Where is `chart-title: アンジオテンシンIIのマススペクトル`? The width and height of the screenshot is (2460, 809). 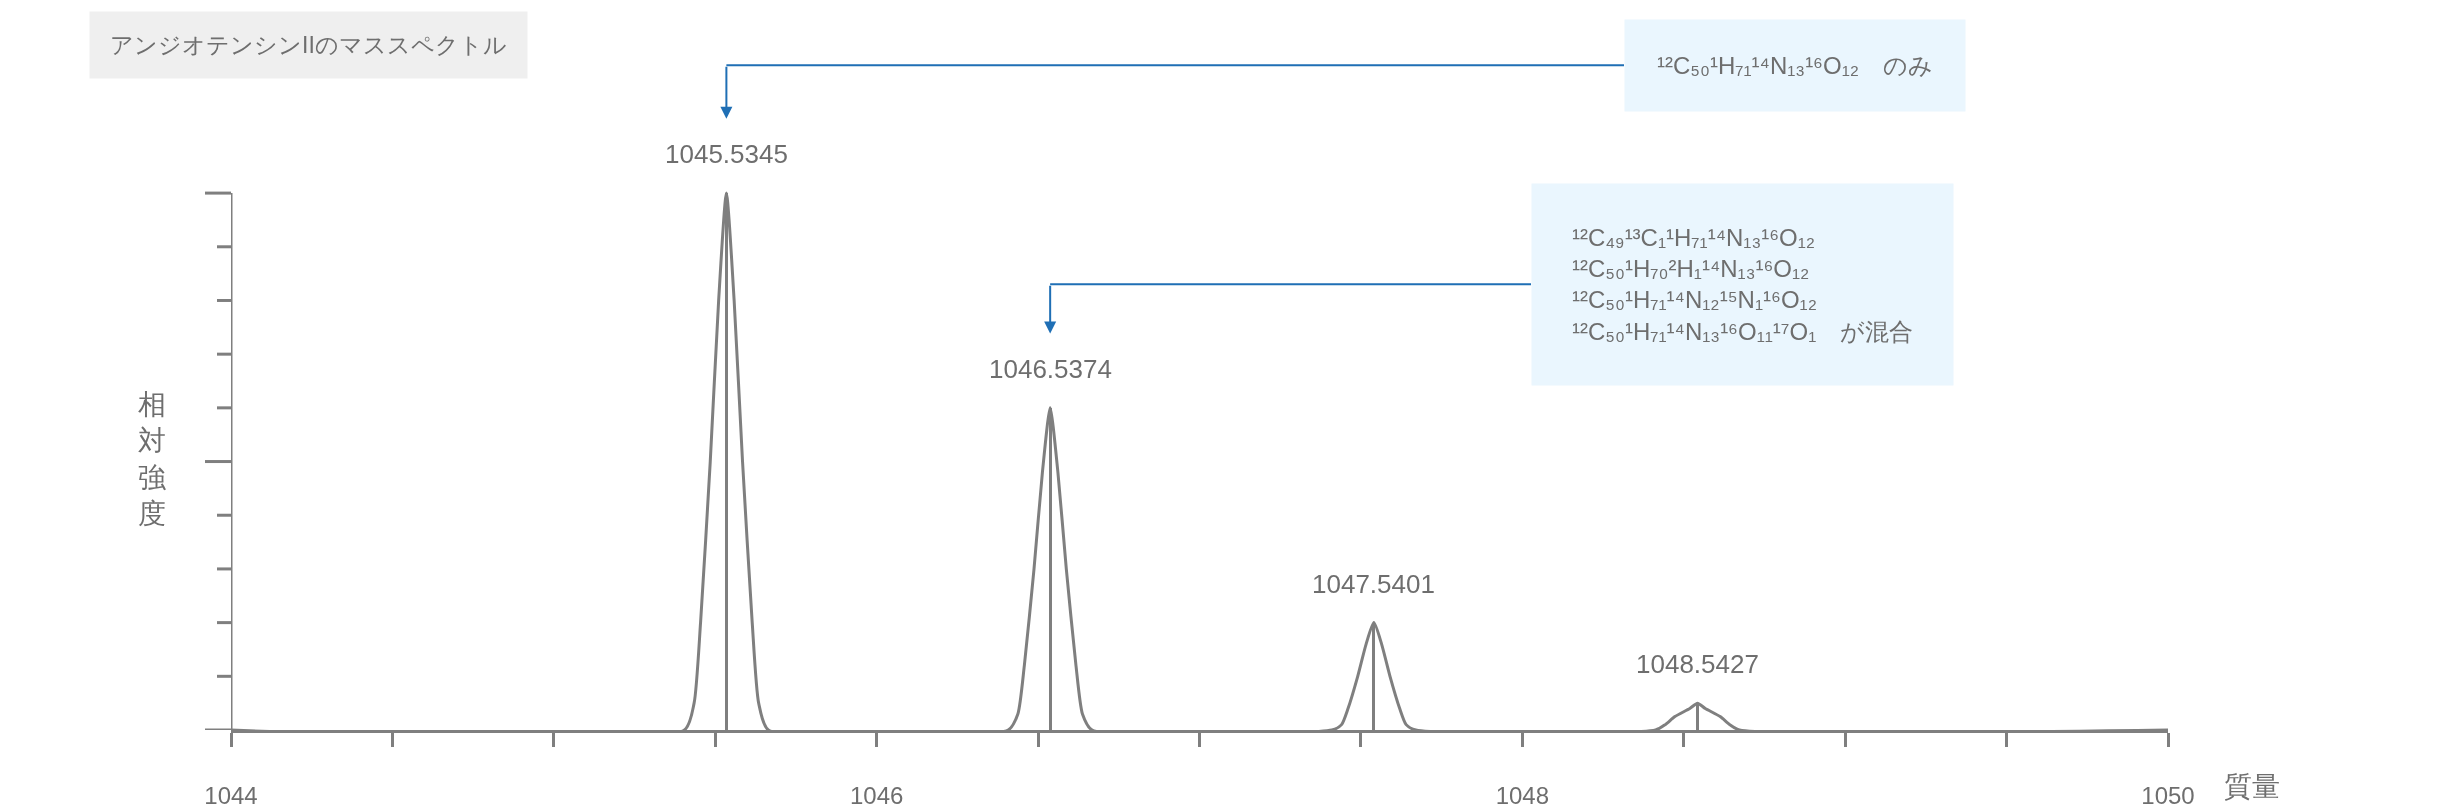
chart-title: アンジオテンシンIIのマススペクトル is located at coordinates (308, 45).